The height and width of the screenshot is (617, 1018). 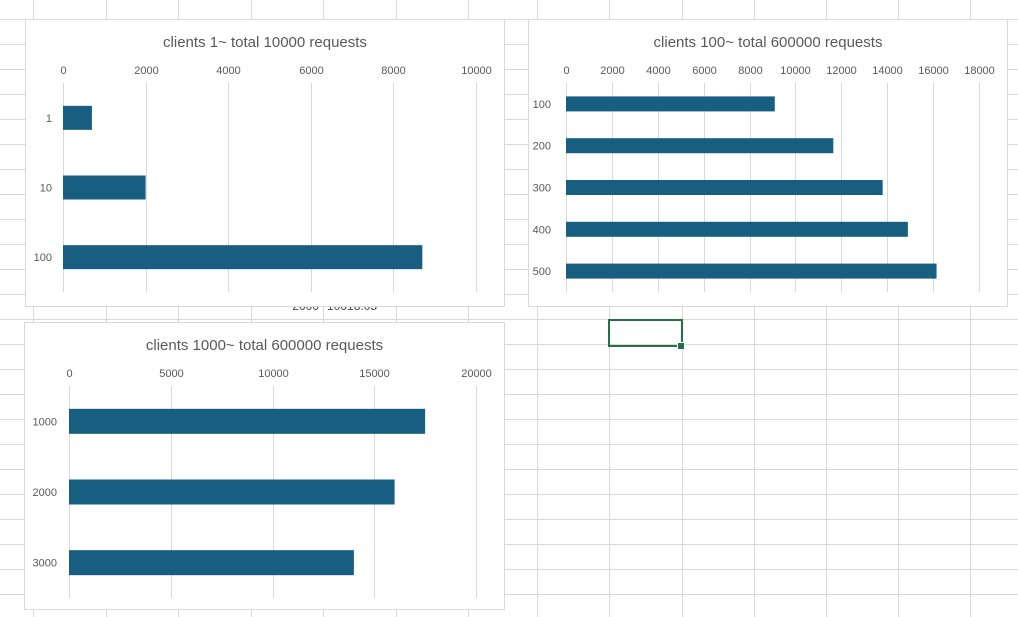 What do you see at coordinates (542, 230) in the screenshot?
I see `category-label: 400` at bounding box center [542, 230].